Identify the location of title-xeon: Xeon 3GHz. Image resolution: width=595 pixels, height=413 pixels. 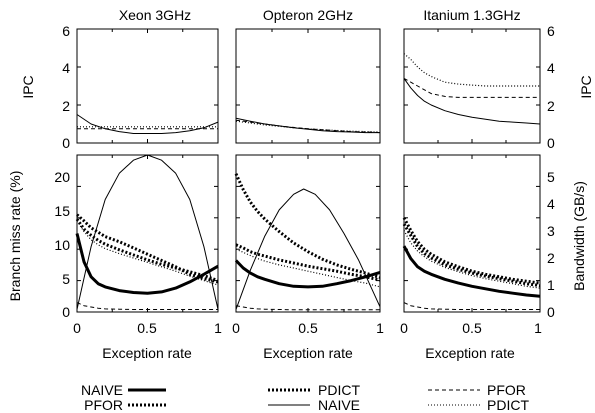
(155, 15).